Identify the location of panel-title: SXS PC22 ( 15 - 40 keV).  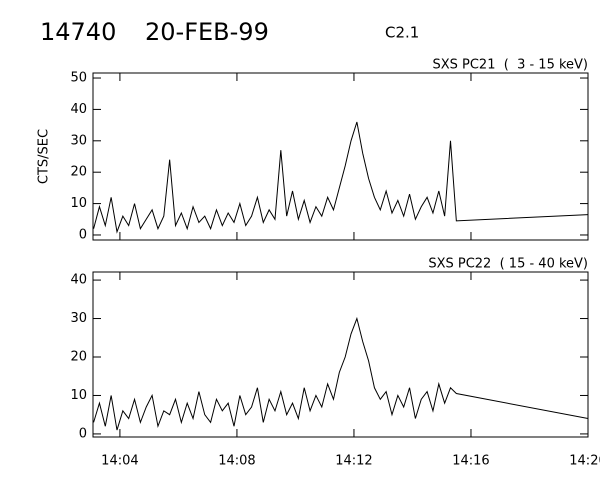
(508, 264).